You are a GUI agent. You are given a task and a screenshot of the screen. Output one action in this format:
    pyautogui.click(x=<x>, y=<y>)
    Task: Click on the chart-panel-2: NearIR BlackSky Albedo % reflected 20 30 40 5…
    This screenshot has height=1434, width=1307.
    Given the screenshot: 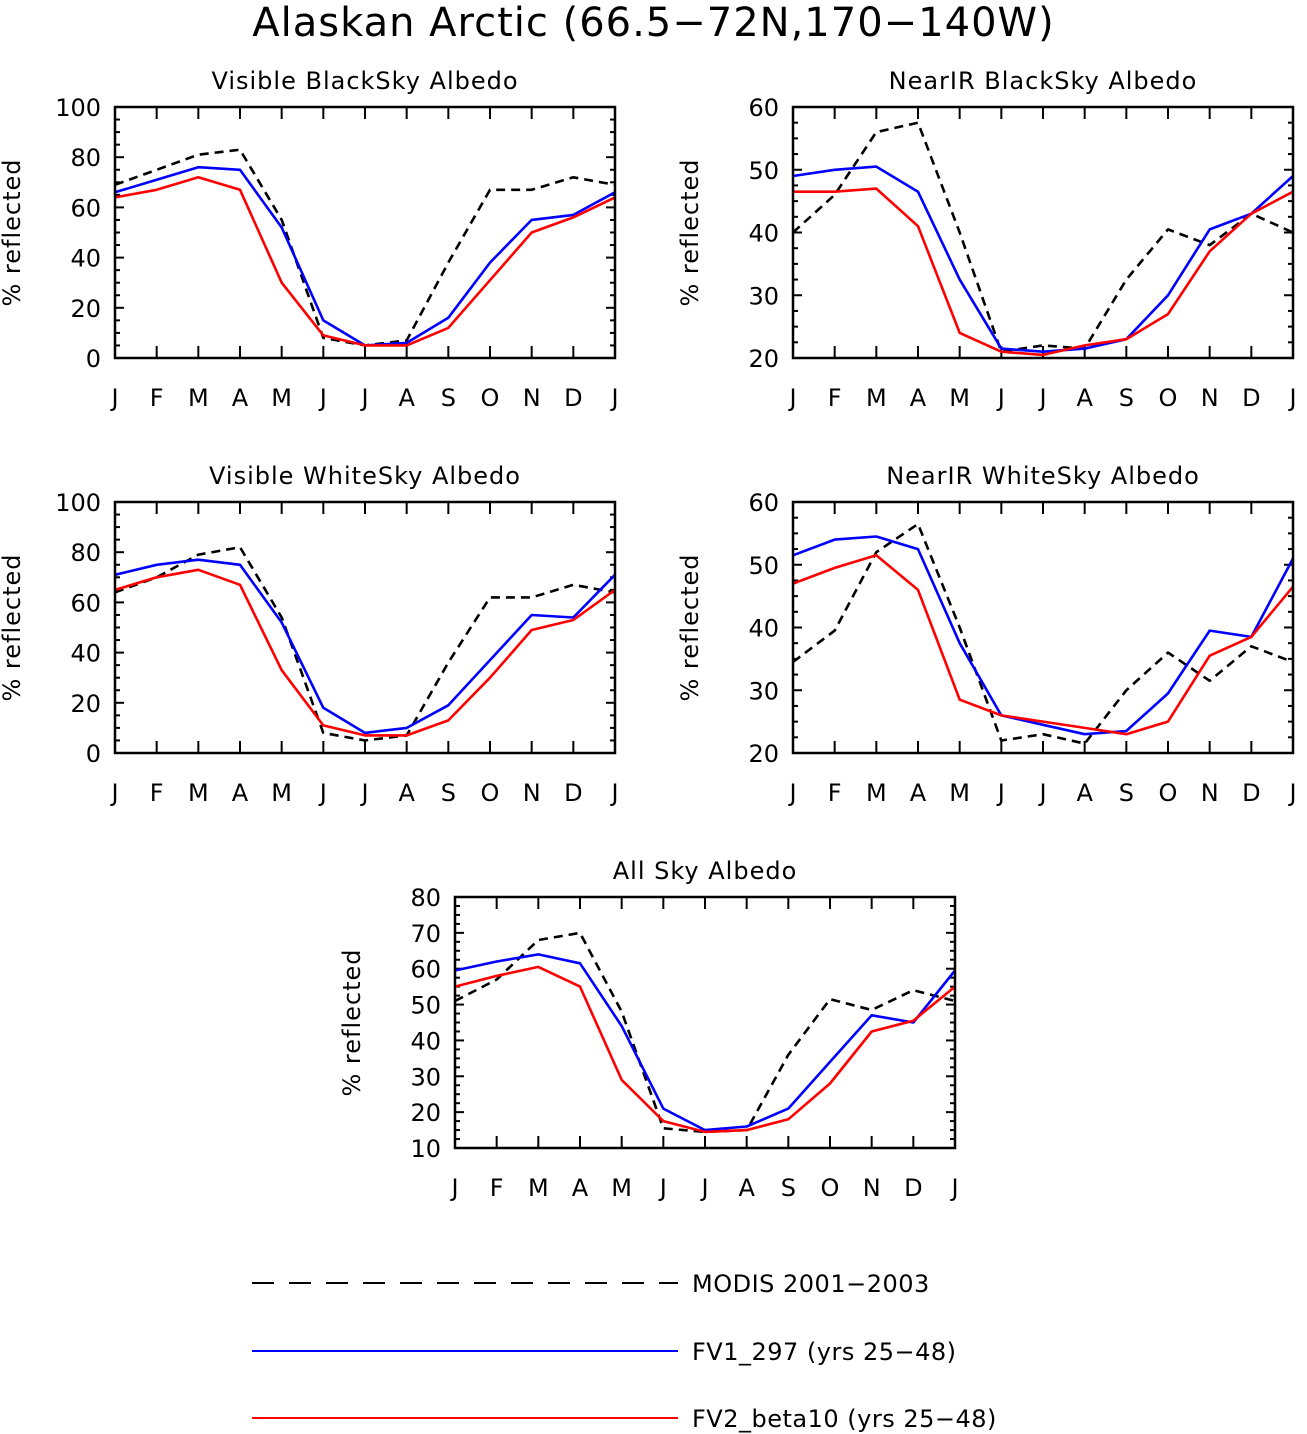 What is the action you would take?
    pyautogui.click(x=986, y=239)
    